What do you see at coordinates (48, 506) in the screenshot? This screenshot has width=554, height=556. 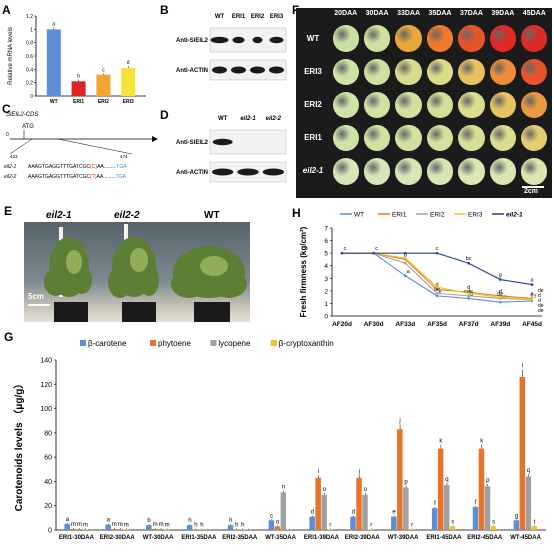 I see `y-tick-label-g: 20` at bounding box center [48, 506].